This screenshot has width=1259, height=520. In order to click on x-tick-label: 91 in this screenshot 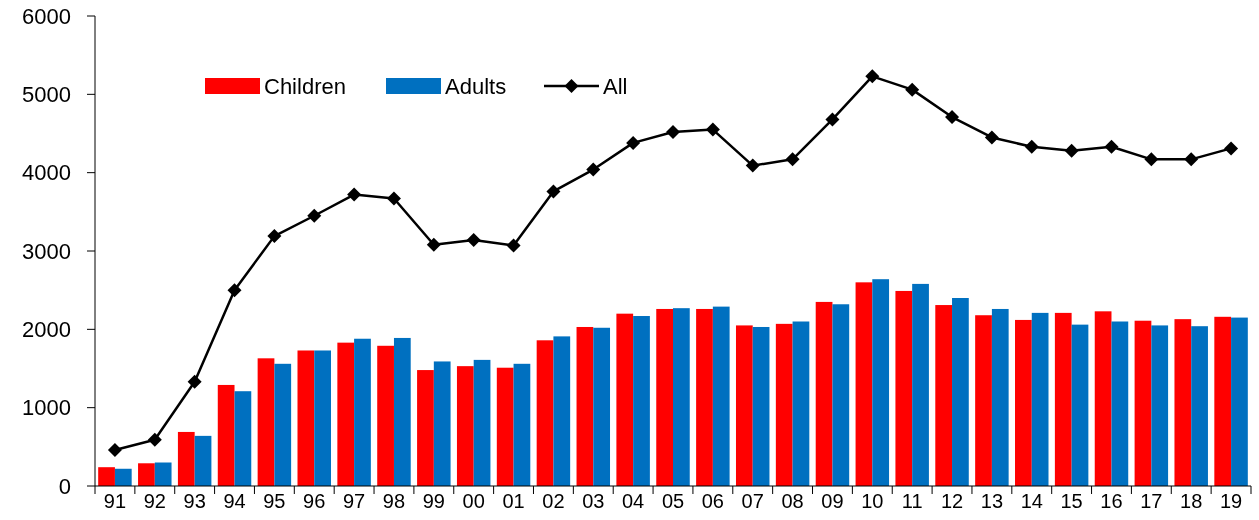, I will do `click(115, 501)`.